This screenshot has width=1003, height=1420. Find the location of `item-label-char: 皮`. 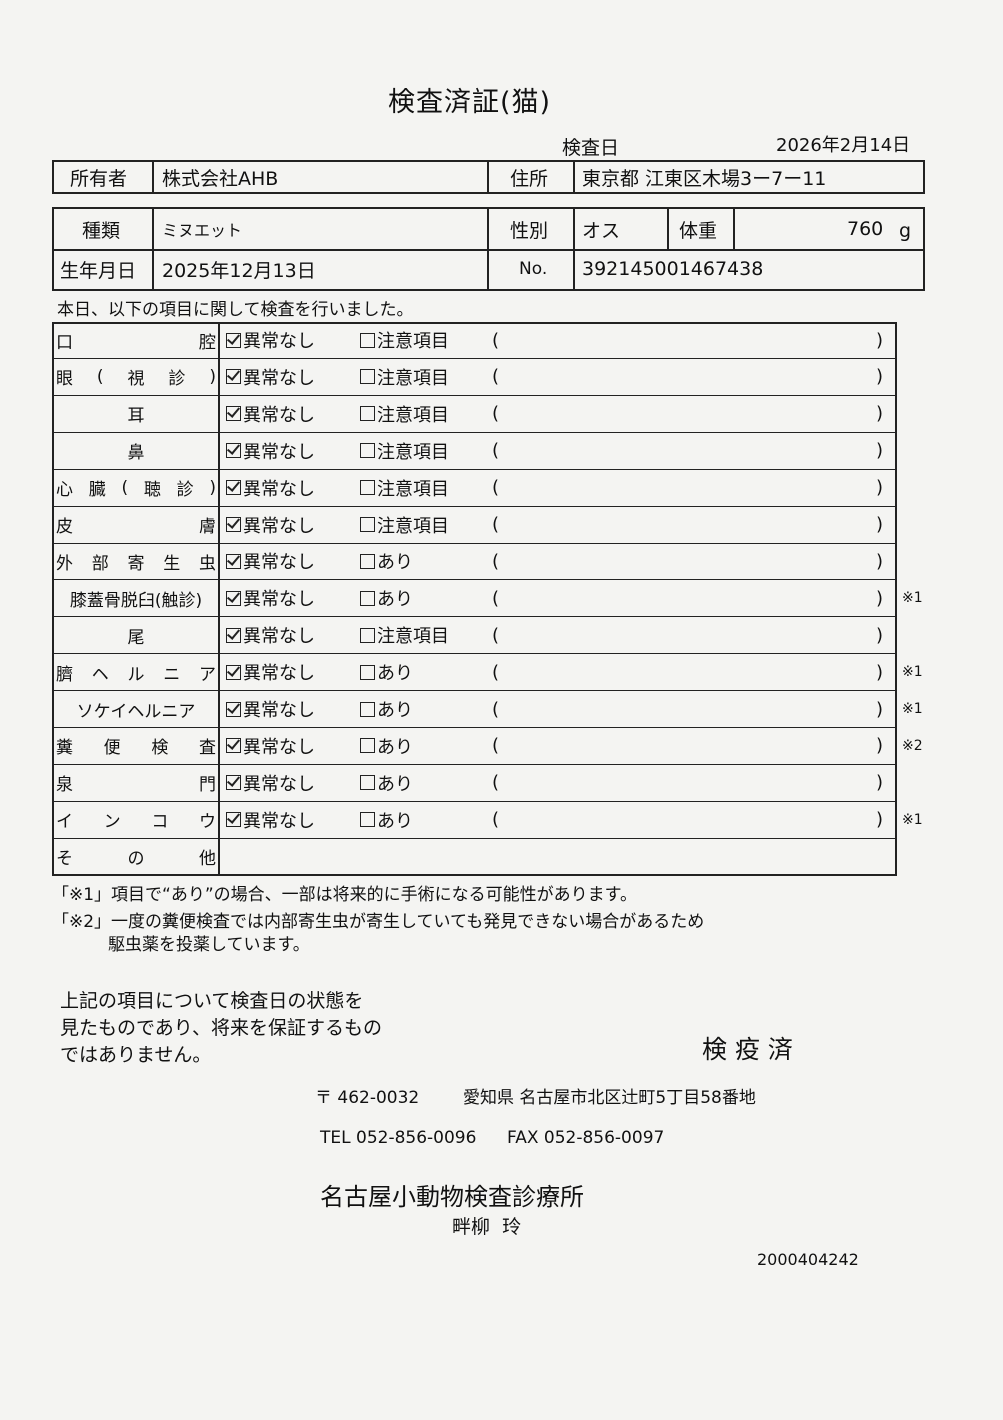

item-label-char: 皮 is located at coordinates (64, 527).